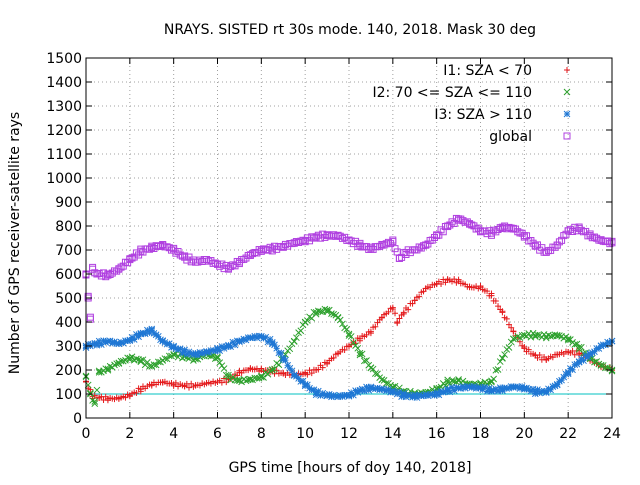 Image resolution: width=640 pixels, height=485 pixels. I want to click on y-tick-label: 800, so click(68, 227).